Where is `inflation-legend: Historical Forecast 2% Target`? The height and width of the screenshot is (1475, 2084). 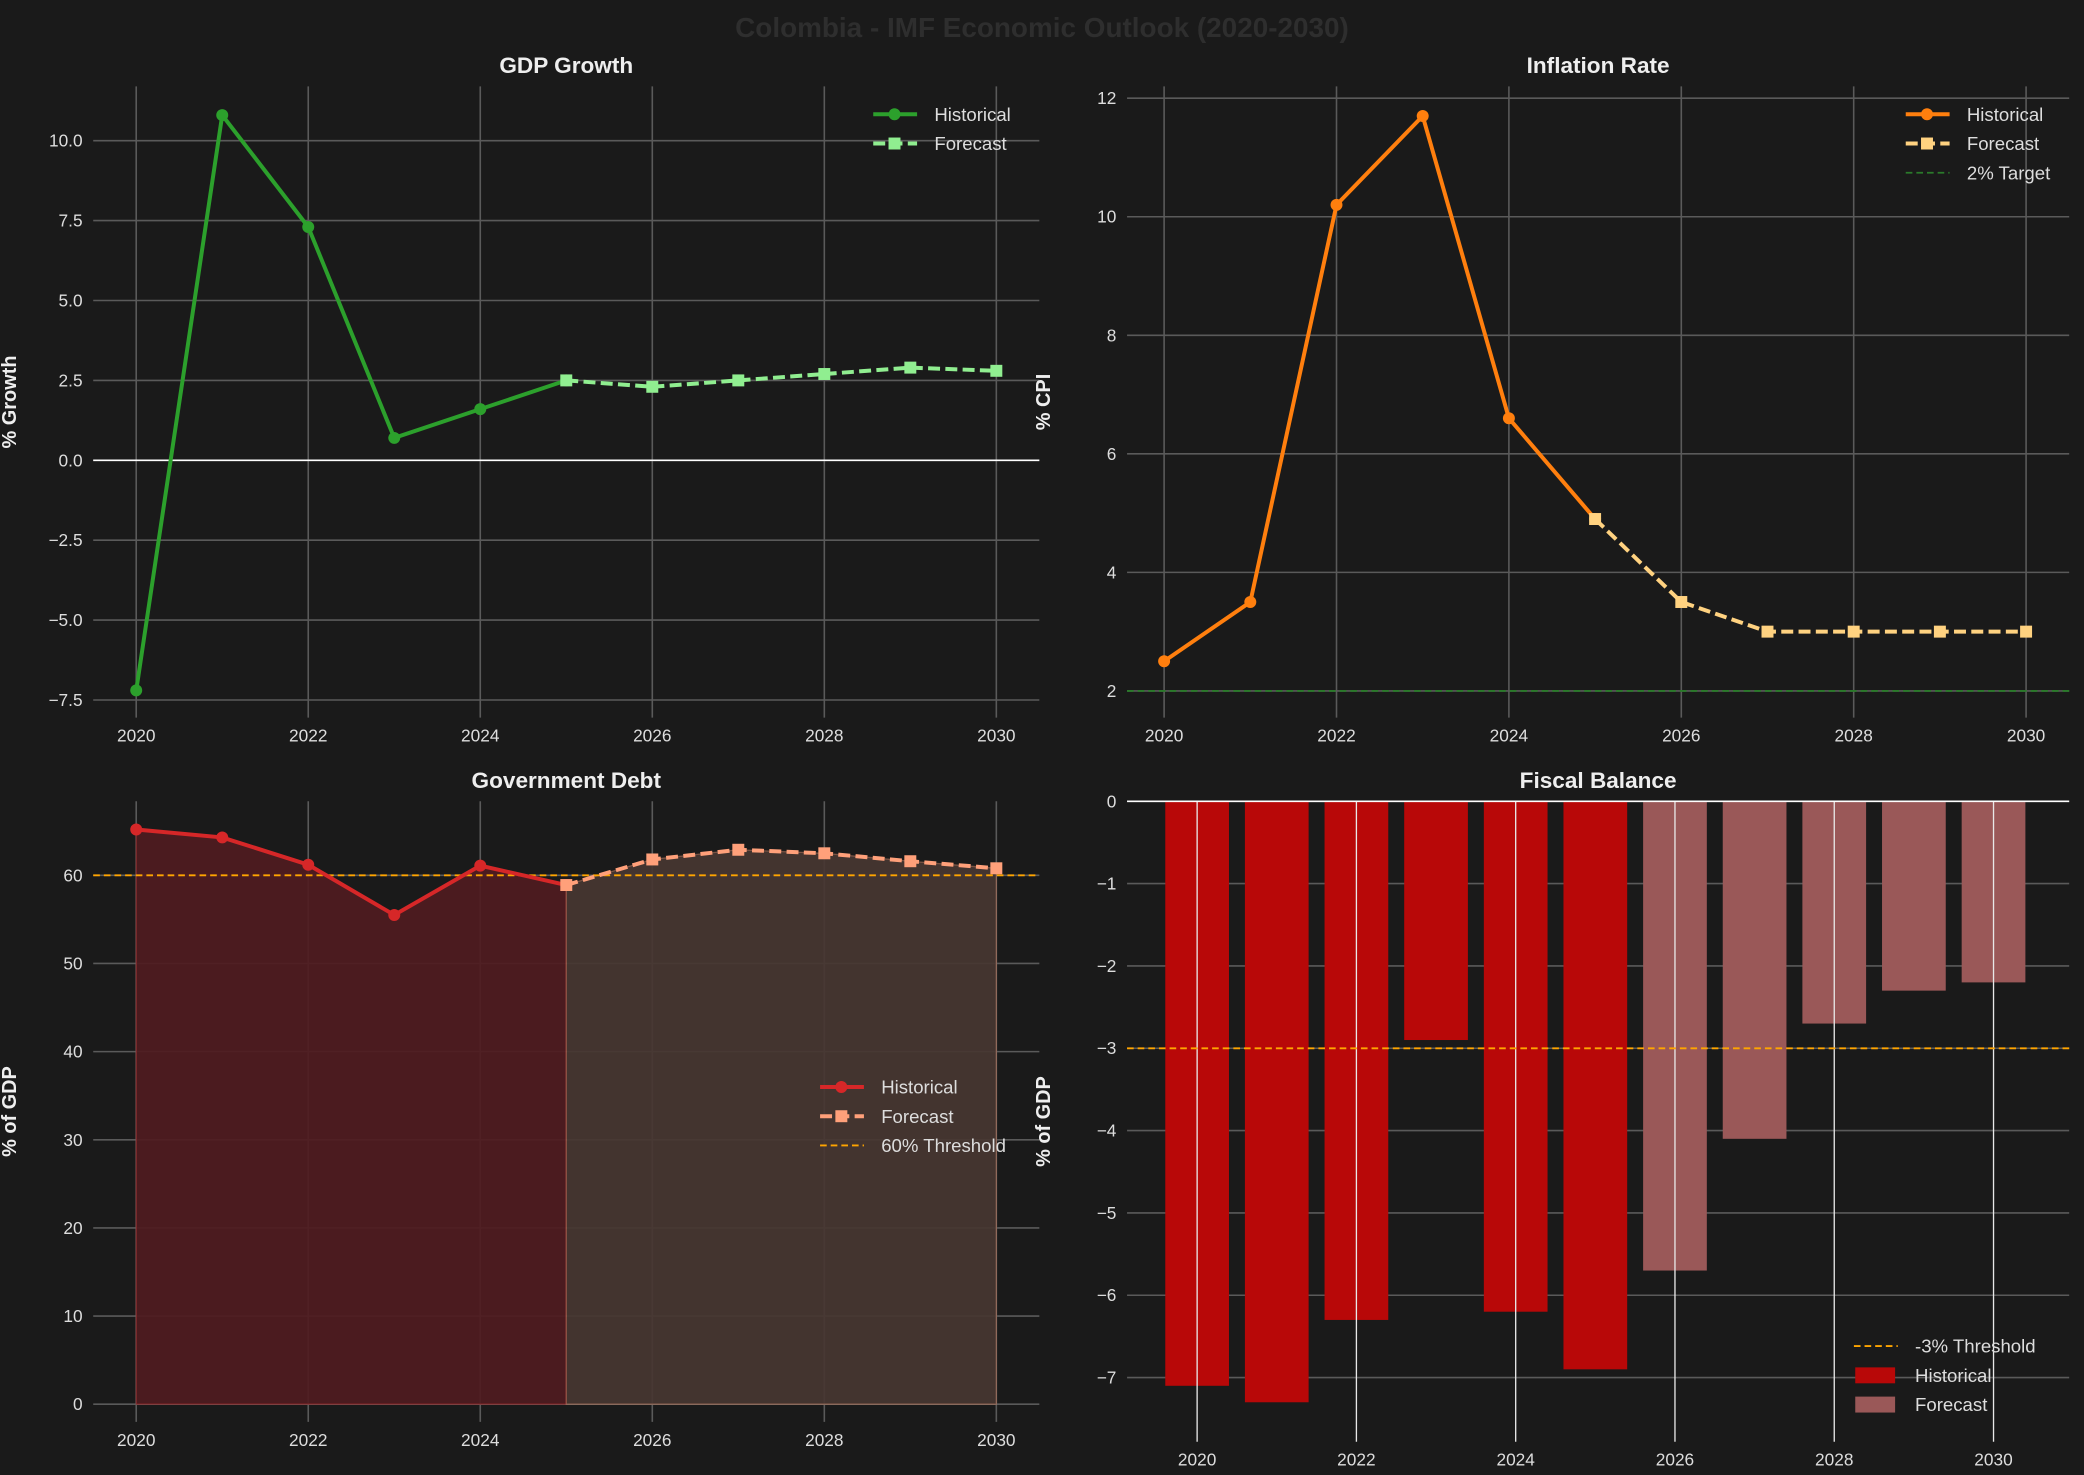 inflation-legend: Historical Forecast 2% Target is located at coordinates (1978, 143).